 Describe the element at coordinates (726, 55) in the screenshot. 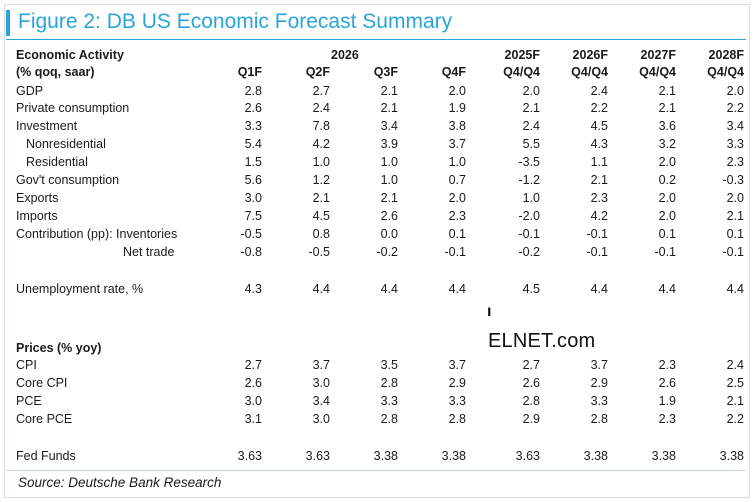

I see `col-header-2028f: 2028F` at that location.